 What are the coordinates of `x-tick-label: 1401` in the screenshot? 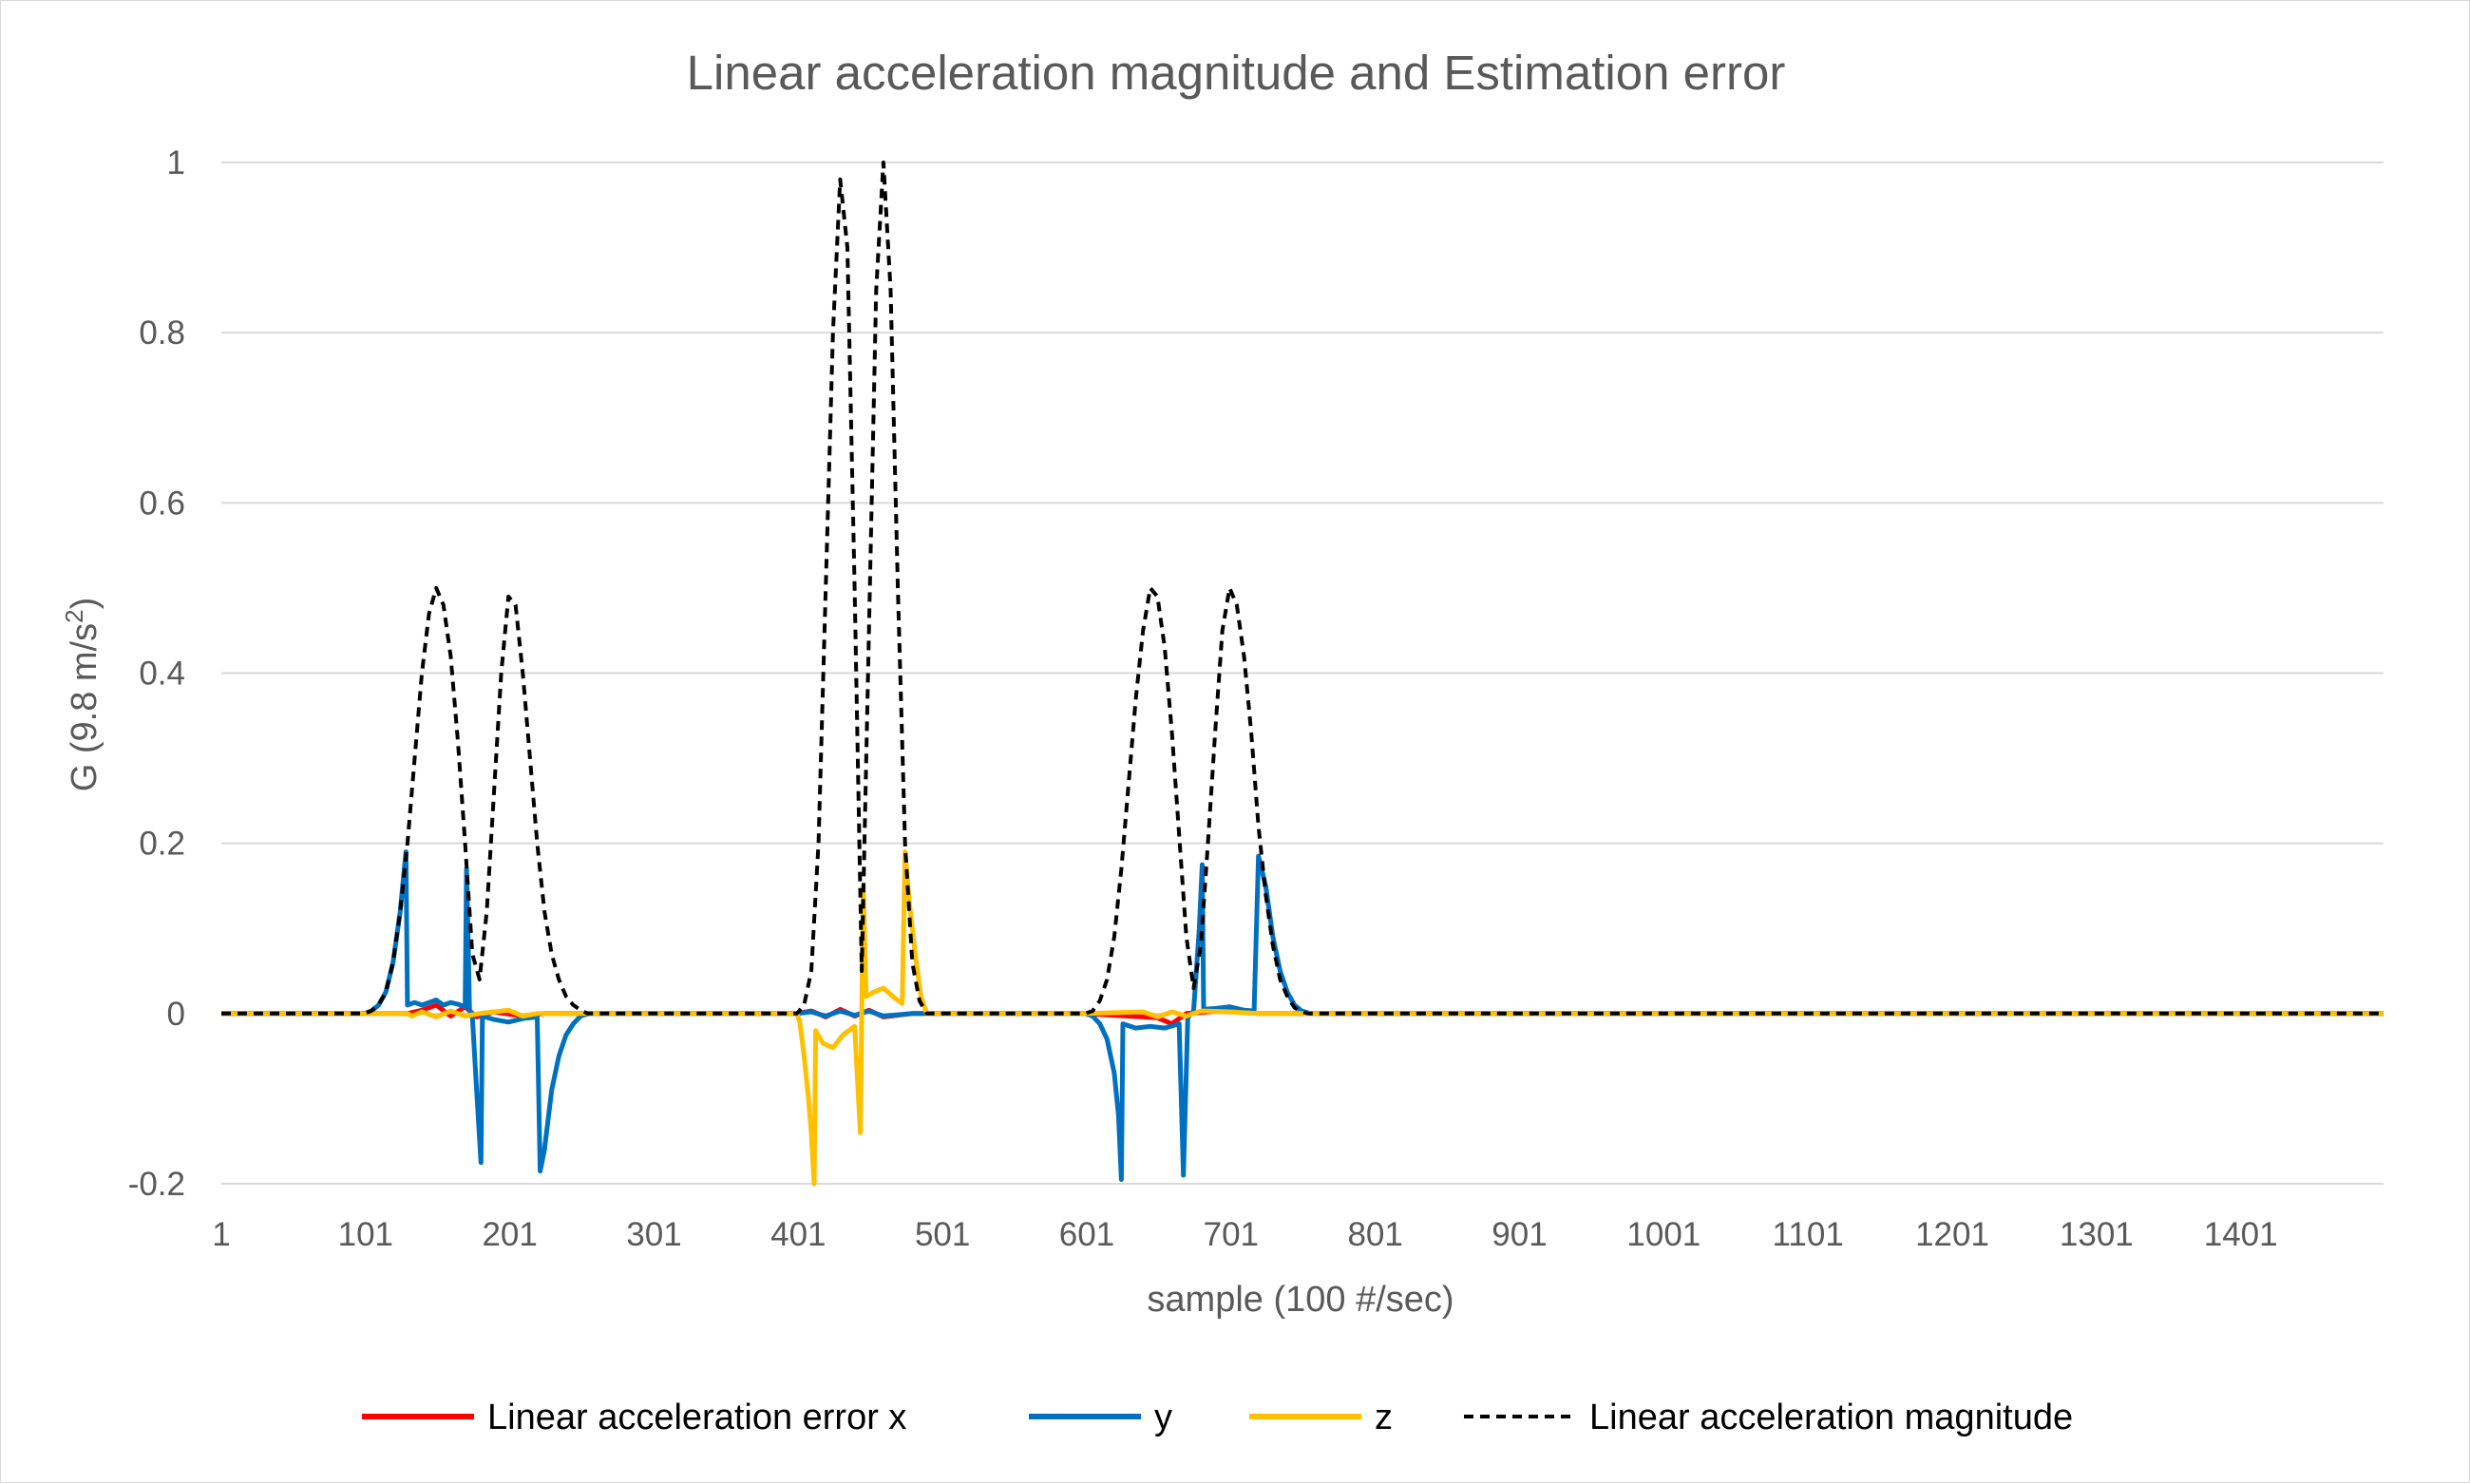 It's located at (2241, 1234).